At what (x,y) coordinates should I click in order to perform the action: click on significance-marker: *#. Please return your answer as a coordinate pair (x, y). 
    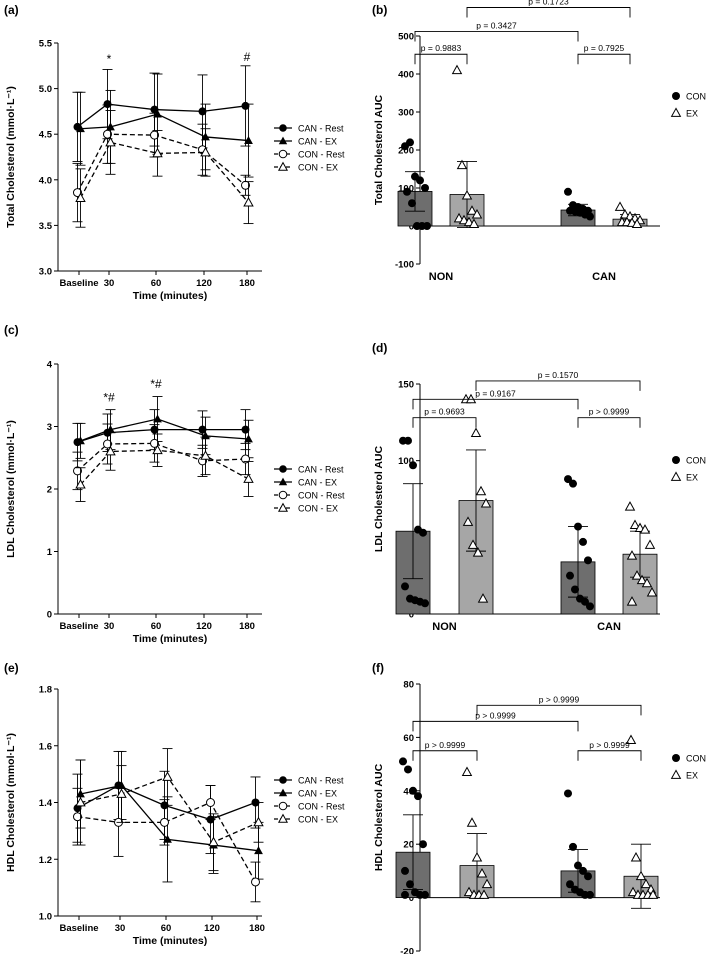
    Looking at the image, I should click on (156, 384).